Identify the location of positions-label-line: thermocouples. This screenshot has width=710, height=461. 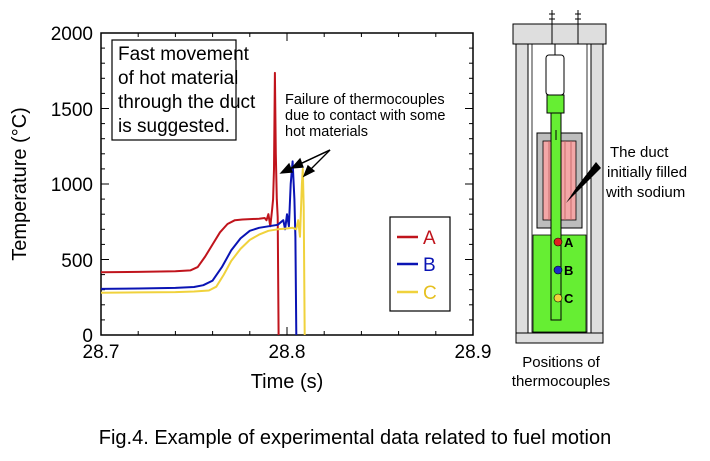
(561, 381).